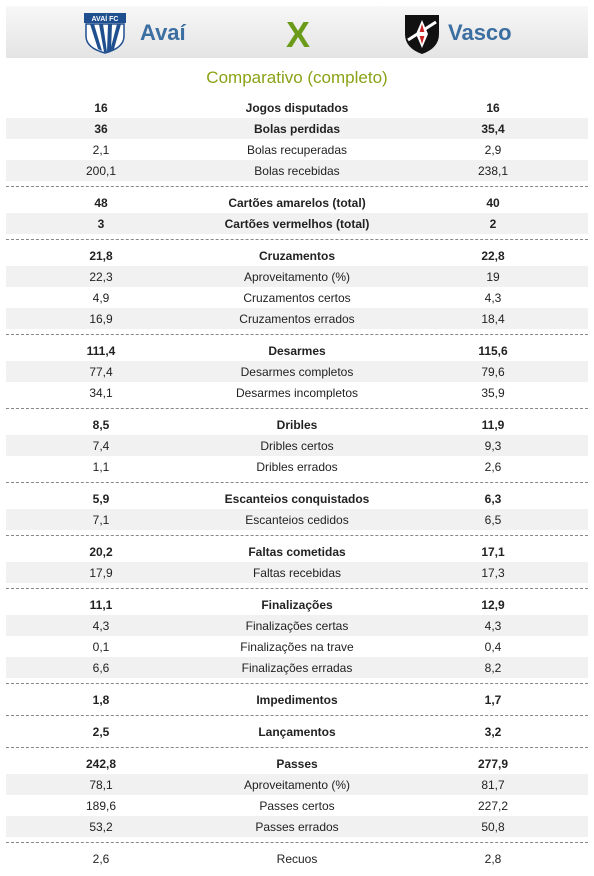  I want to click on match-header: AVAÍ FC Avaí X Vasco, so click(297, 32).